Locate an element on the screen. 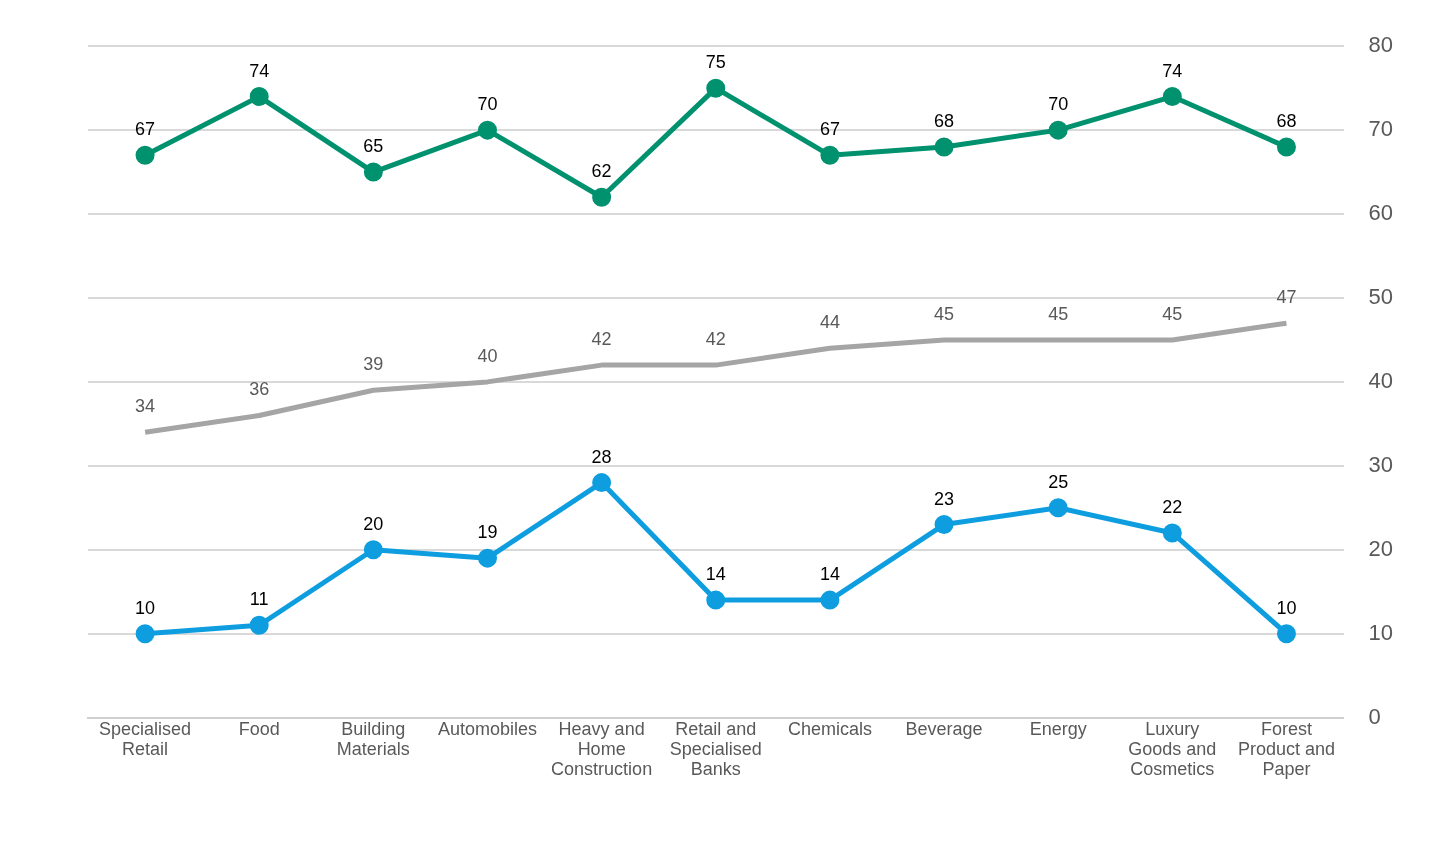 The height and width of the screenshot is (844, 1449). data-label: 65 is located at coordinates (373, 146).